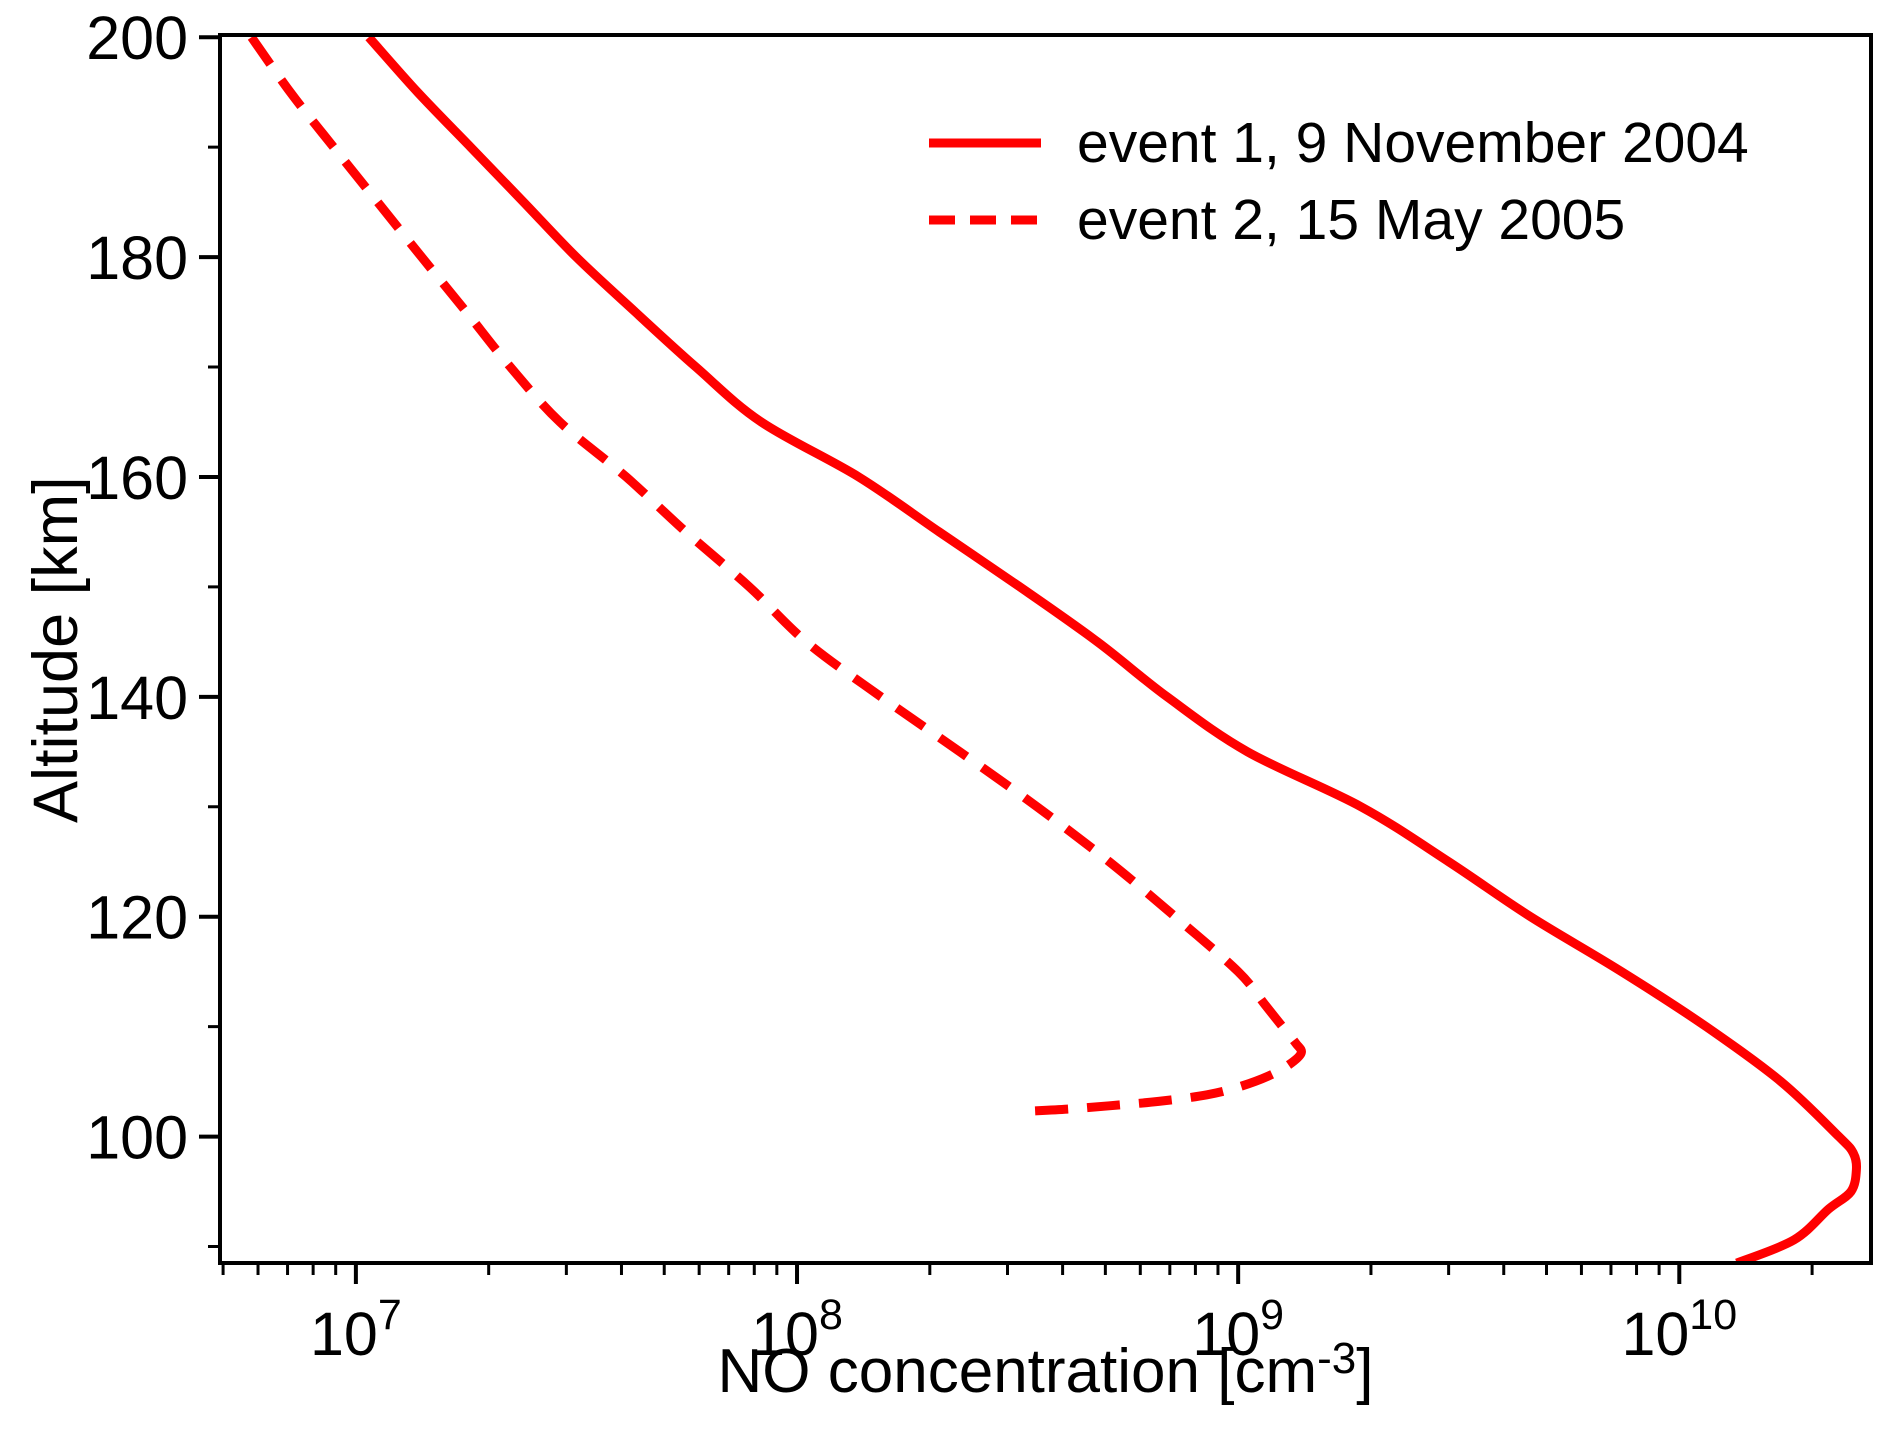 The image size is (1892, 1436). What do you see at coordinates (1337, 1358) in the screenshot?
I see `x-axis-title-superscript: -3` at bounding box center [1337, 1358].